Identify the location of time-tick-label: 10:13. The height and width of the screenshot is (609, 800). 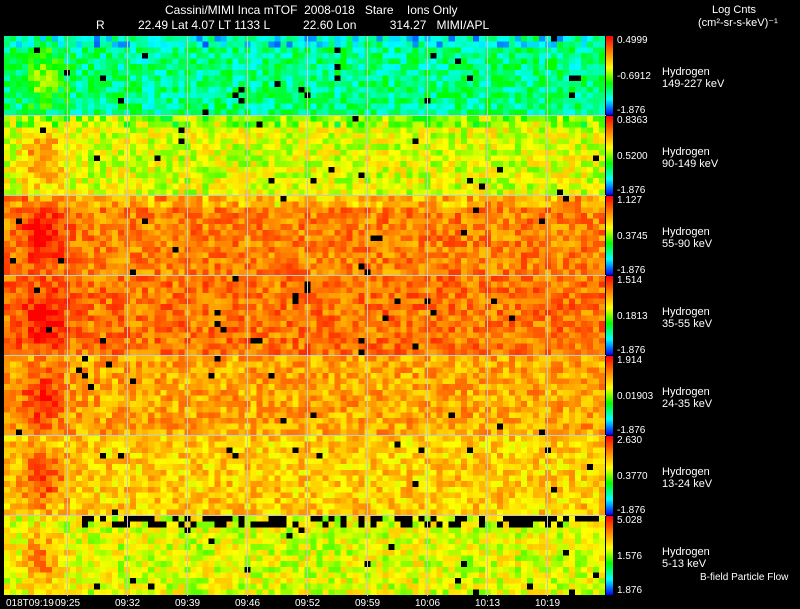
(488, 603).